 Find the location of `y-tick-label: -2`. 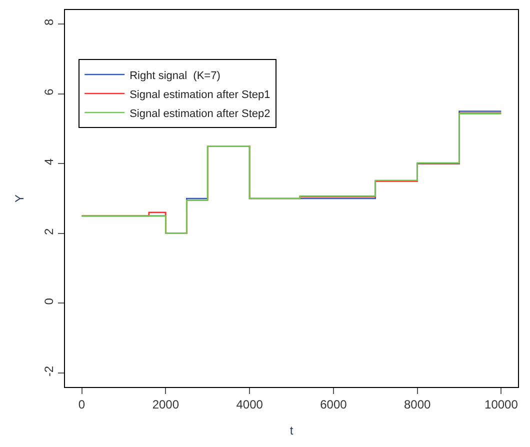

y-tick-label: -2 is located at coordinates (49, 371).